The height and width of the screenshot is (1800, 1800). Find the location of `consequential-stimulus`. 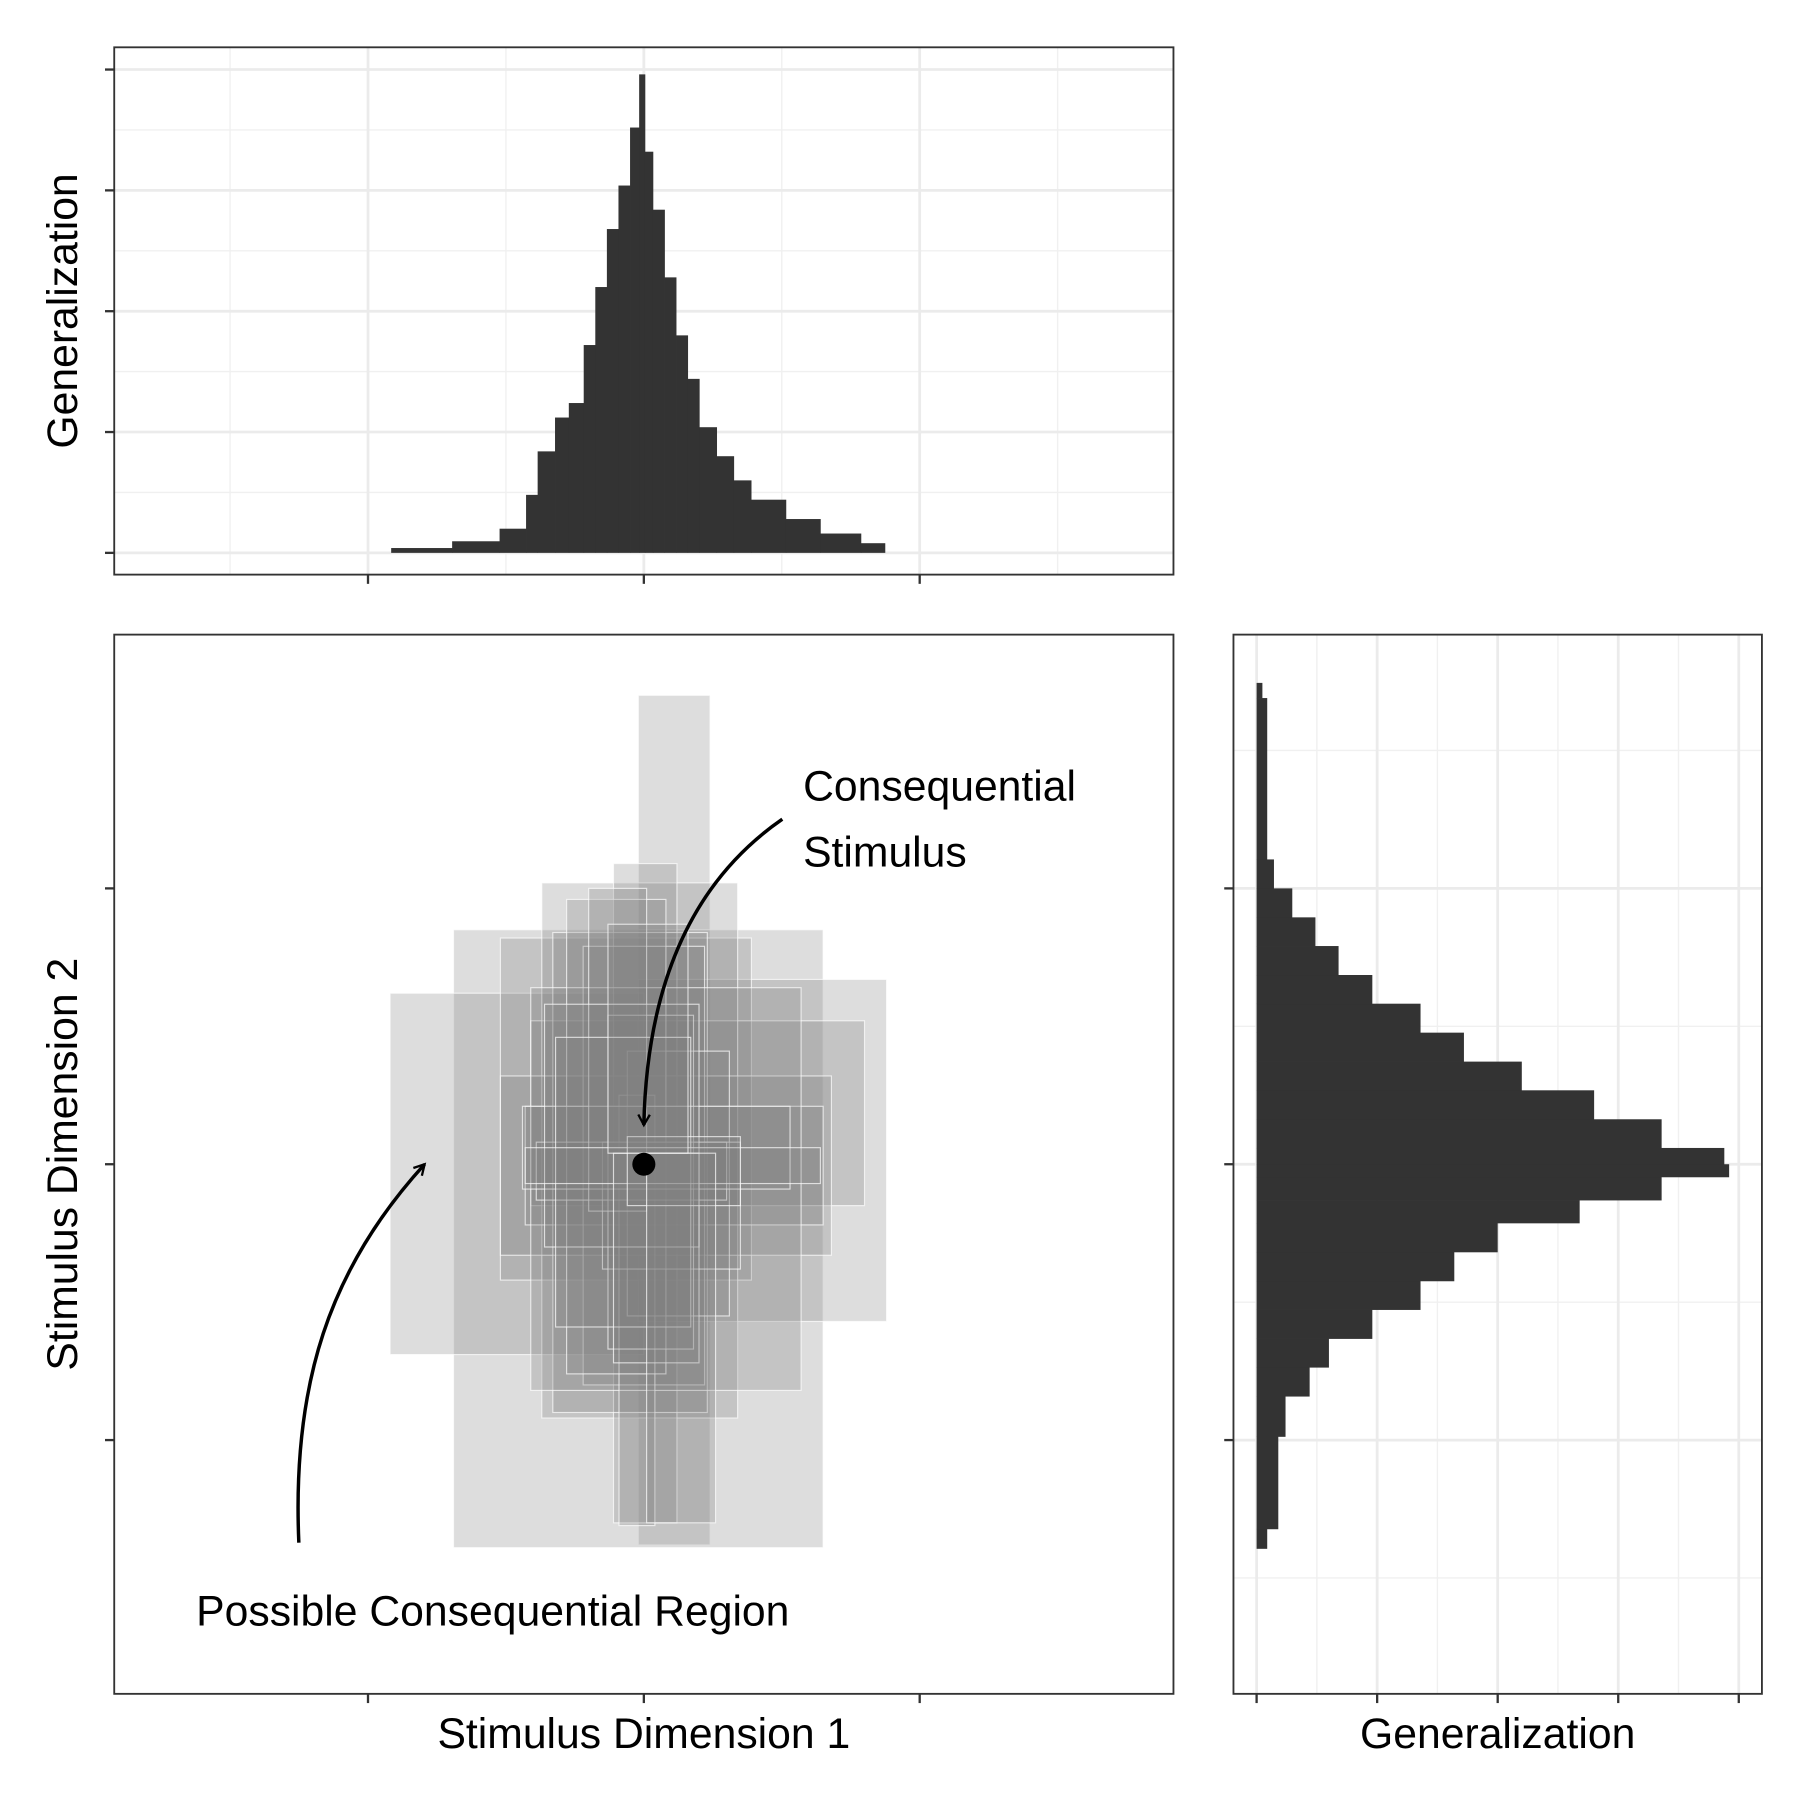

consequential-stimulus is located at coordinates (644, 1164).